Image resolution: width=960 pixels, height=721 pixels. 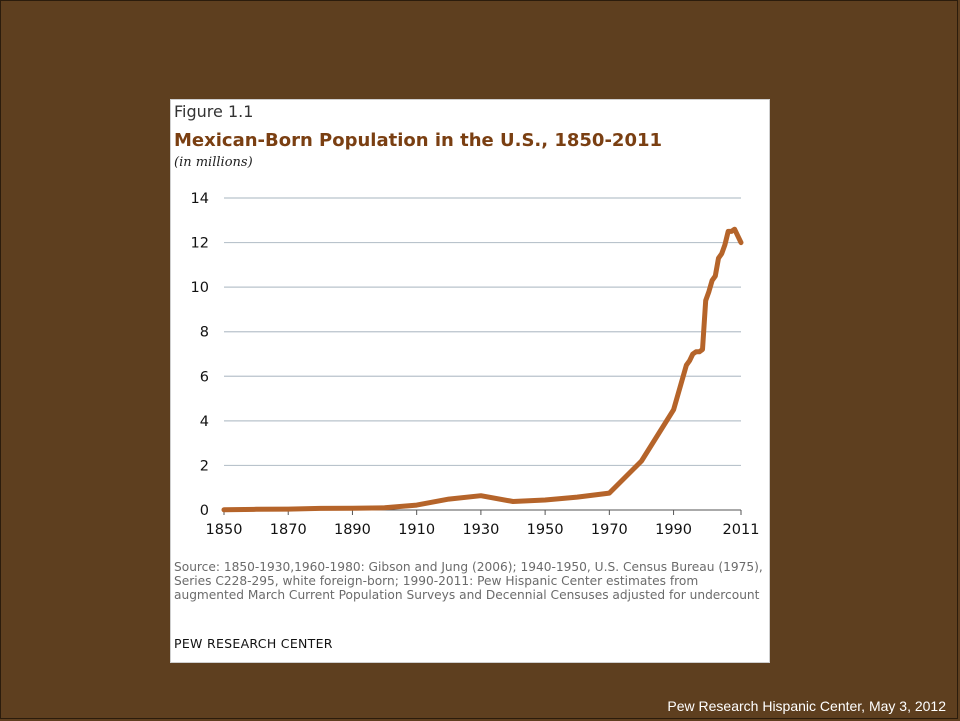 I want to click on y-tick-label: 12, so click(x=200, y=244).